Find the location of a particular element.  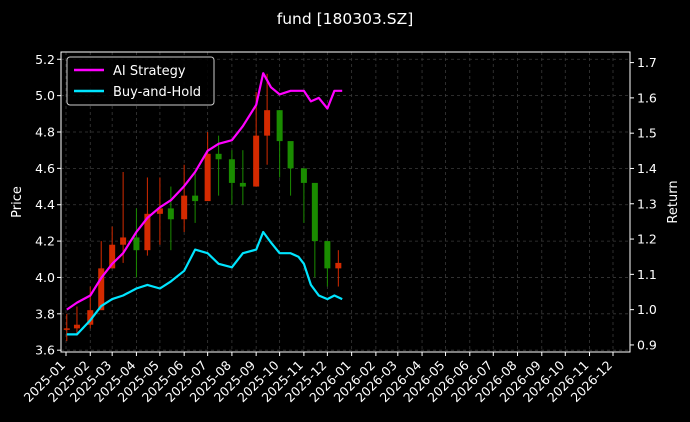

y-tick-label: 3.6 is located at coordinates (45, 350).